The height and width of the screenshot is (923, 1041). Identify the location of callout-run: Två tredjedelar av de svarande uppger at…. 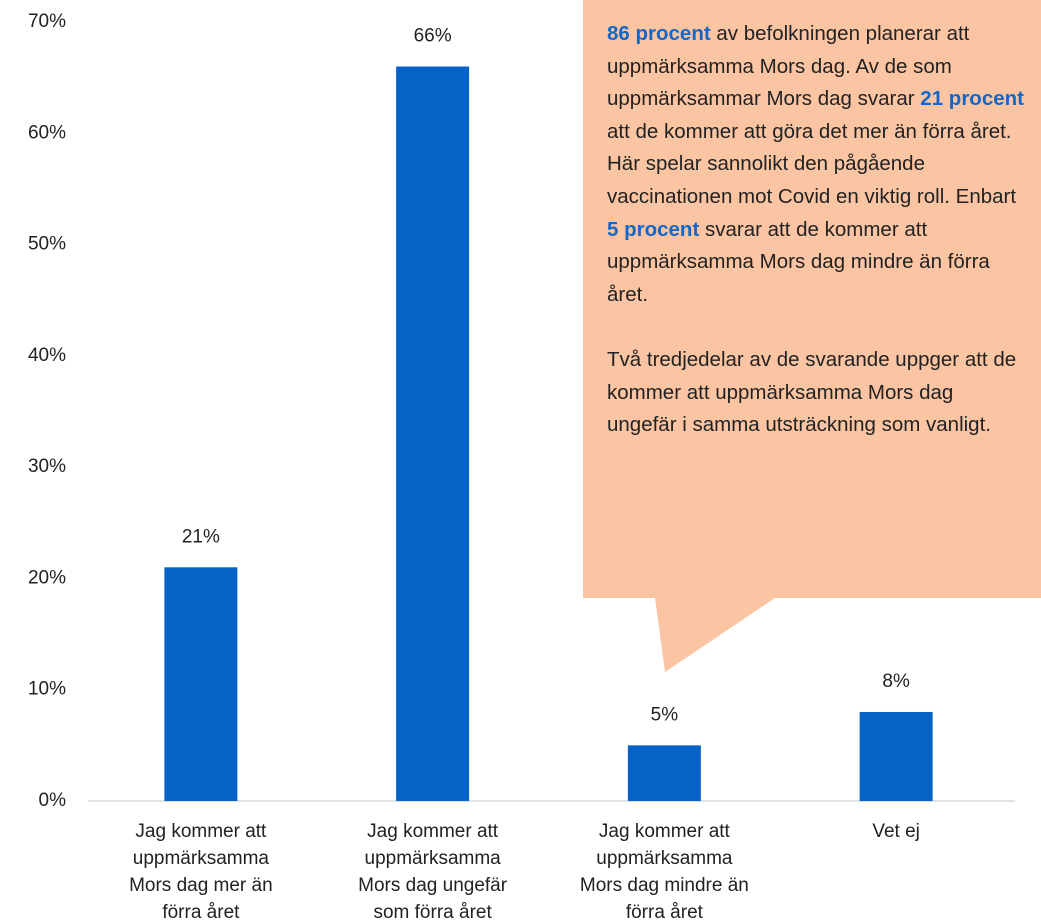
(812, 392).